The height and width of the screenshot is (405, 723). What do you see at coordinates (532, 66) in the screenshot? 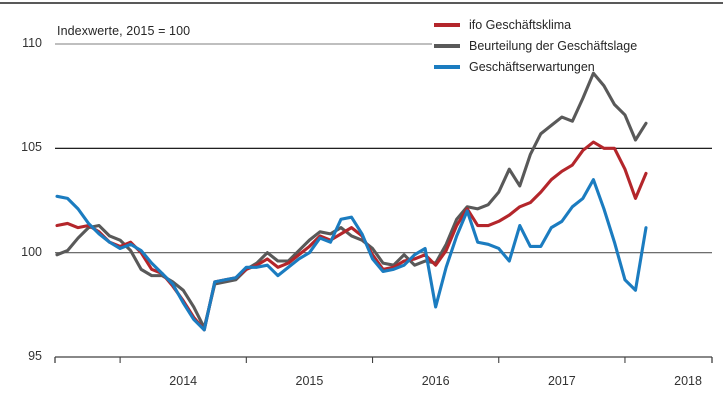
I see `legend-label-erwartungen: Geschäftserwartungen` at bounding box center [532, 66].